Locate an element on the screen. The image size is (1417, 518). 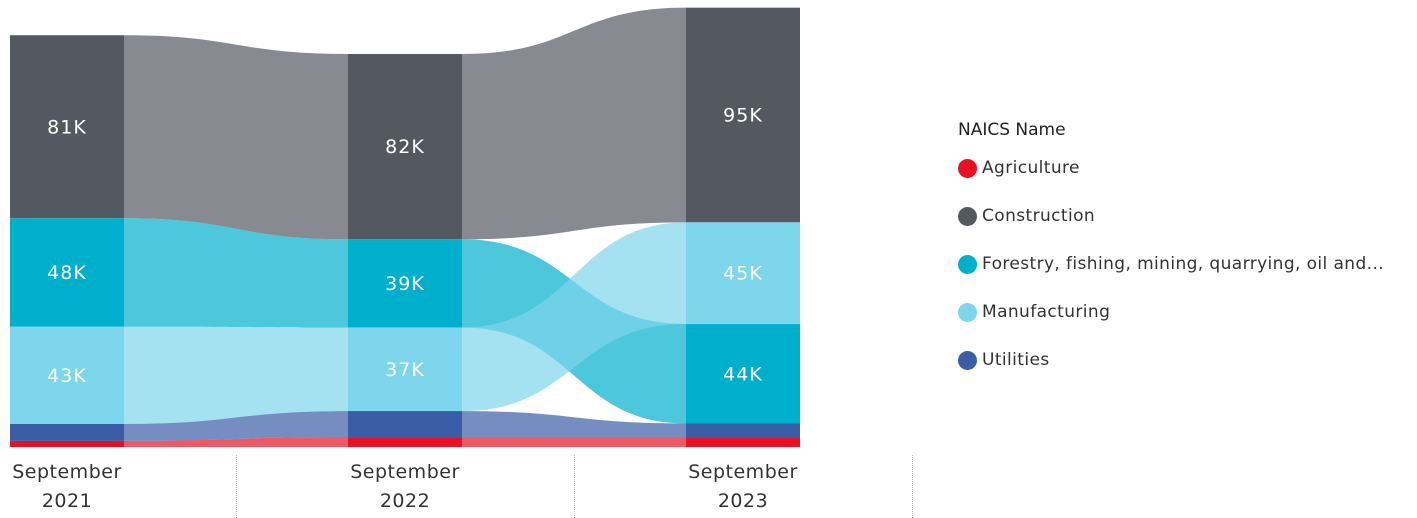
legend-item: Utilities is located at coordinates (1004, 360).